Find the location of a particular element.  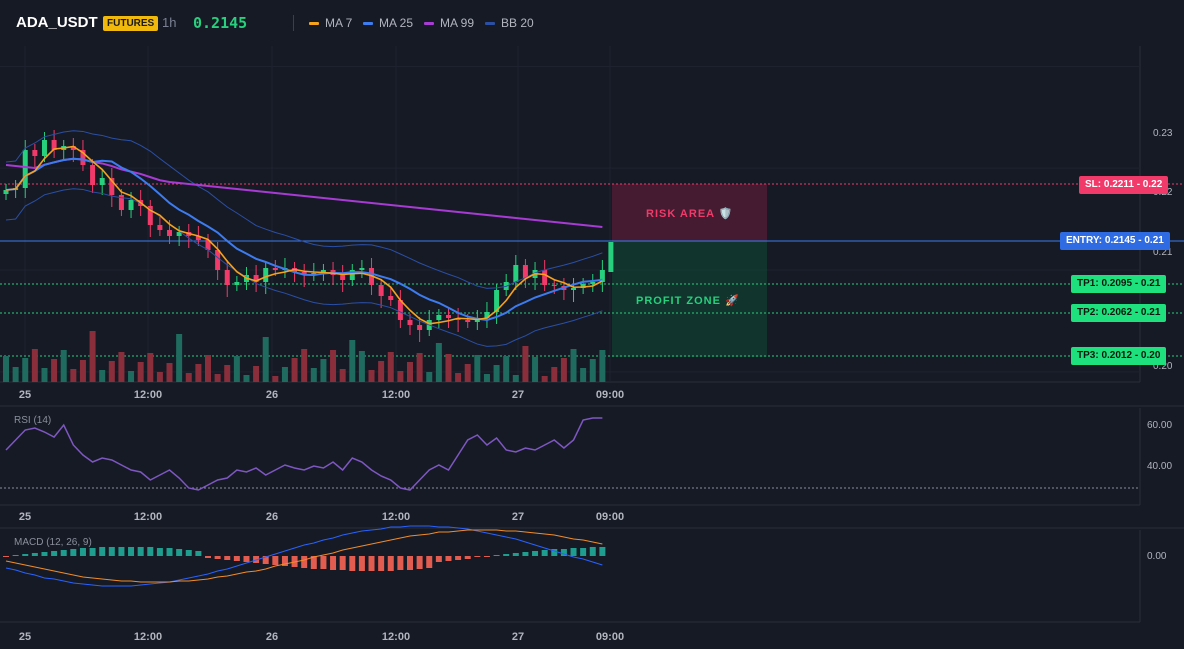

candle-body-last is located at coordinates (611, 257).